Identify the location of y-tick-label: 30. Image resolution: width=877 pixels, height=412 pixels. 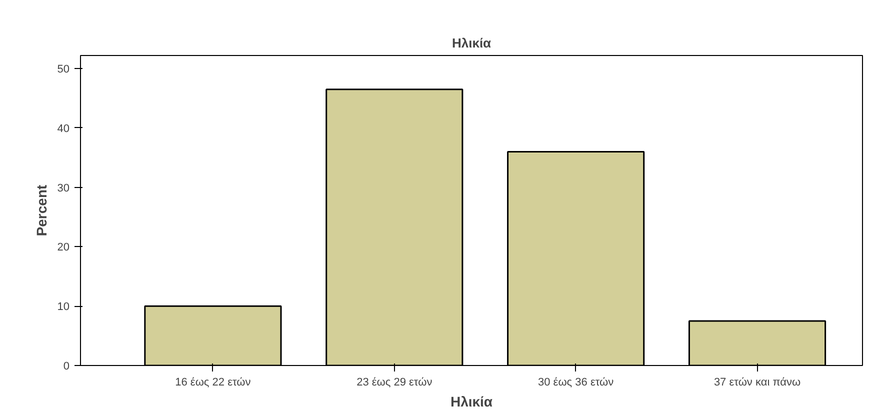
(63, 188).